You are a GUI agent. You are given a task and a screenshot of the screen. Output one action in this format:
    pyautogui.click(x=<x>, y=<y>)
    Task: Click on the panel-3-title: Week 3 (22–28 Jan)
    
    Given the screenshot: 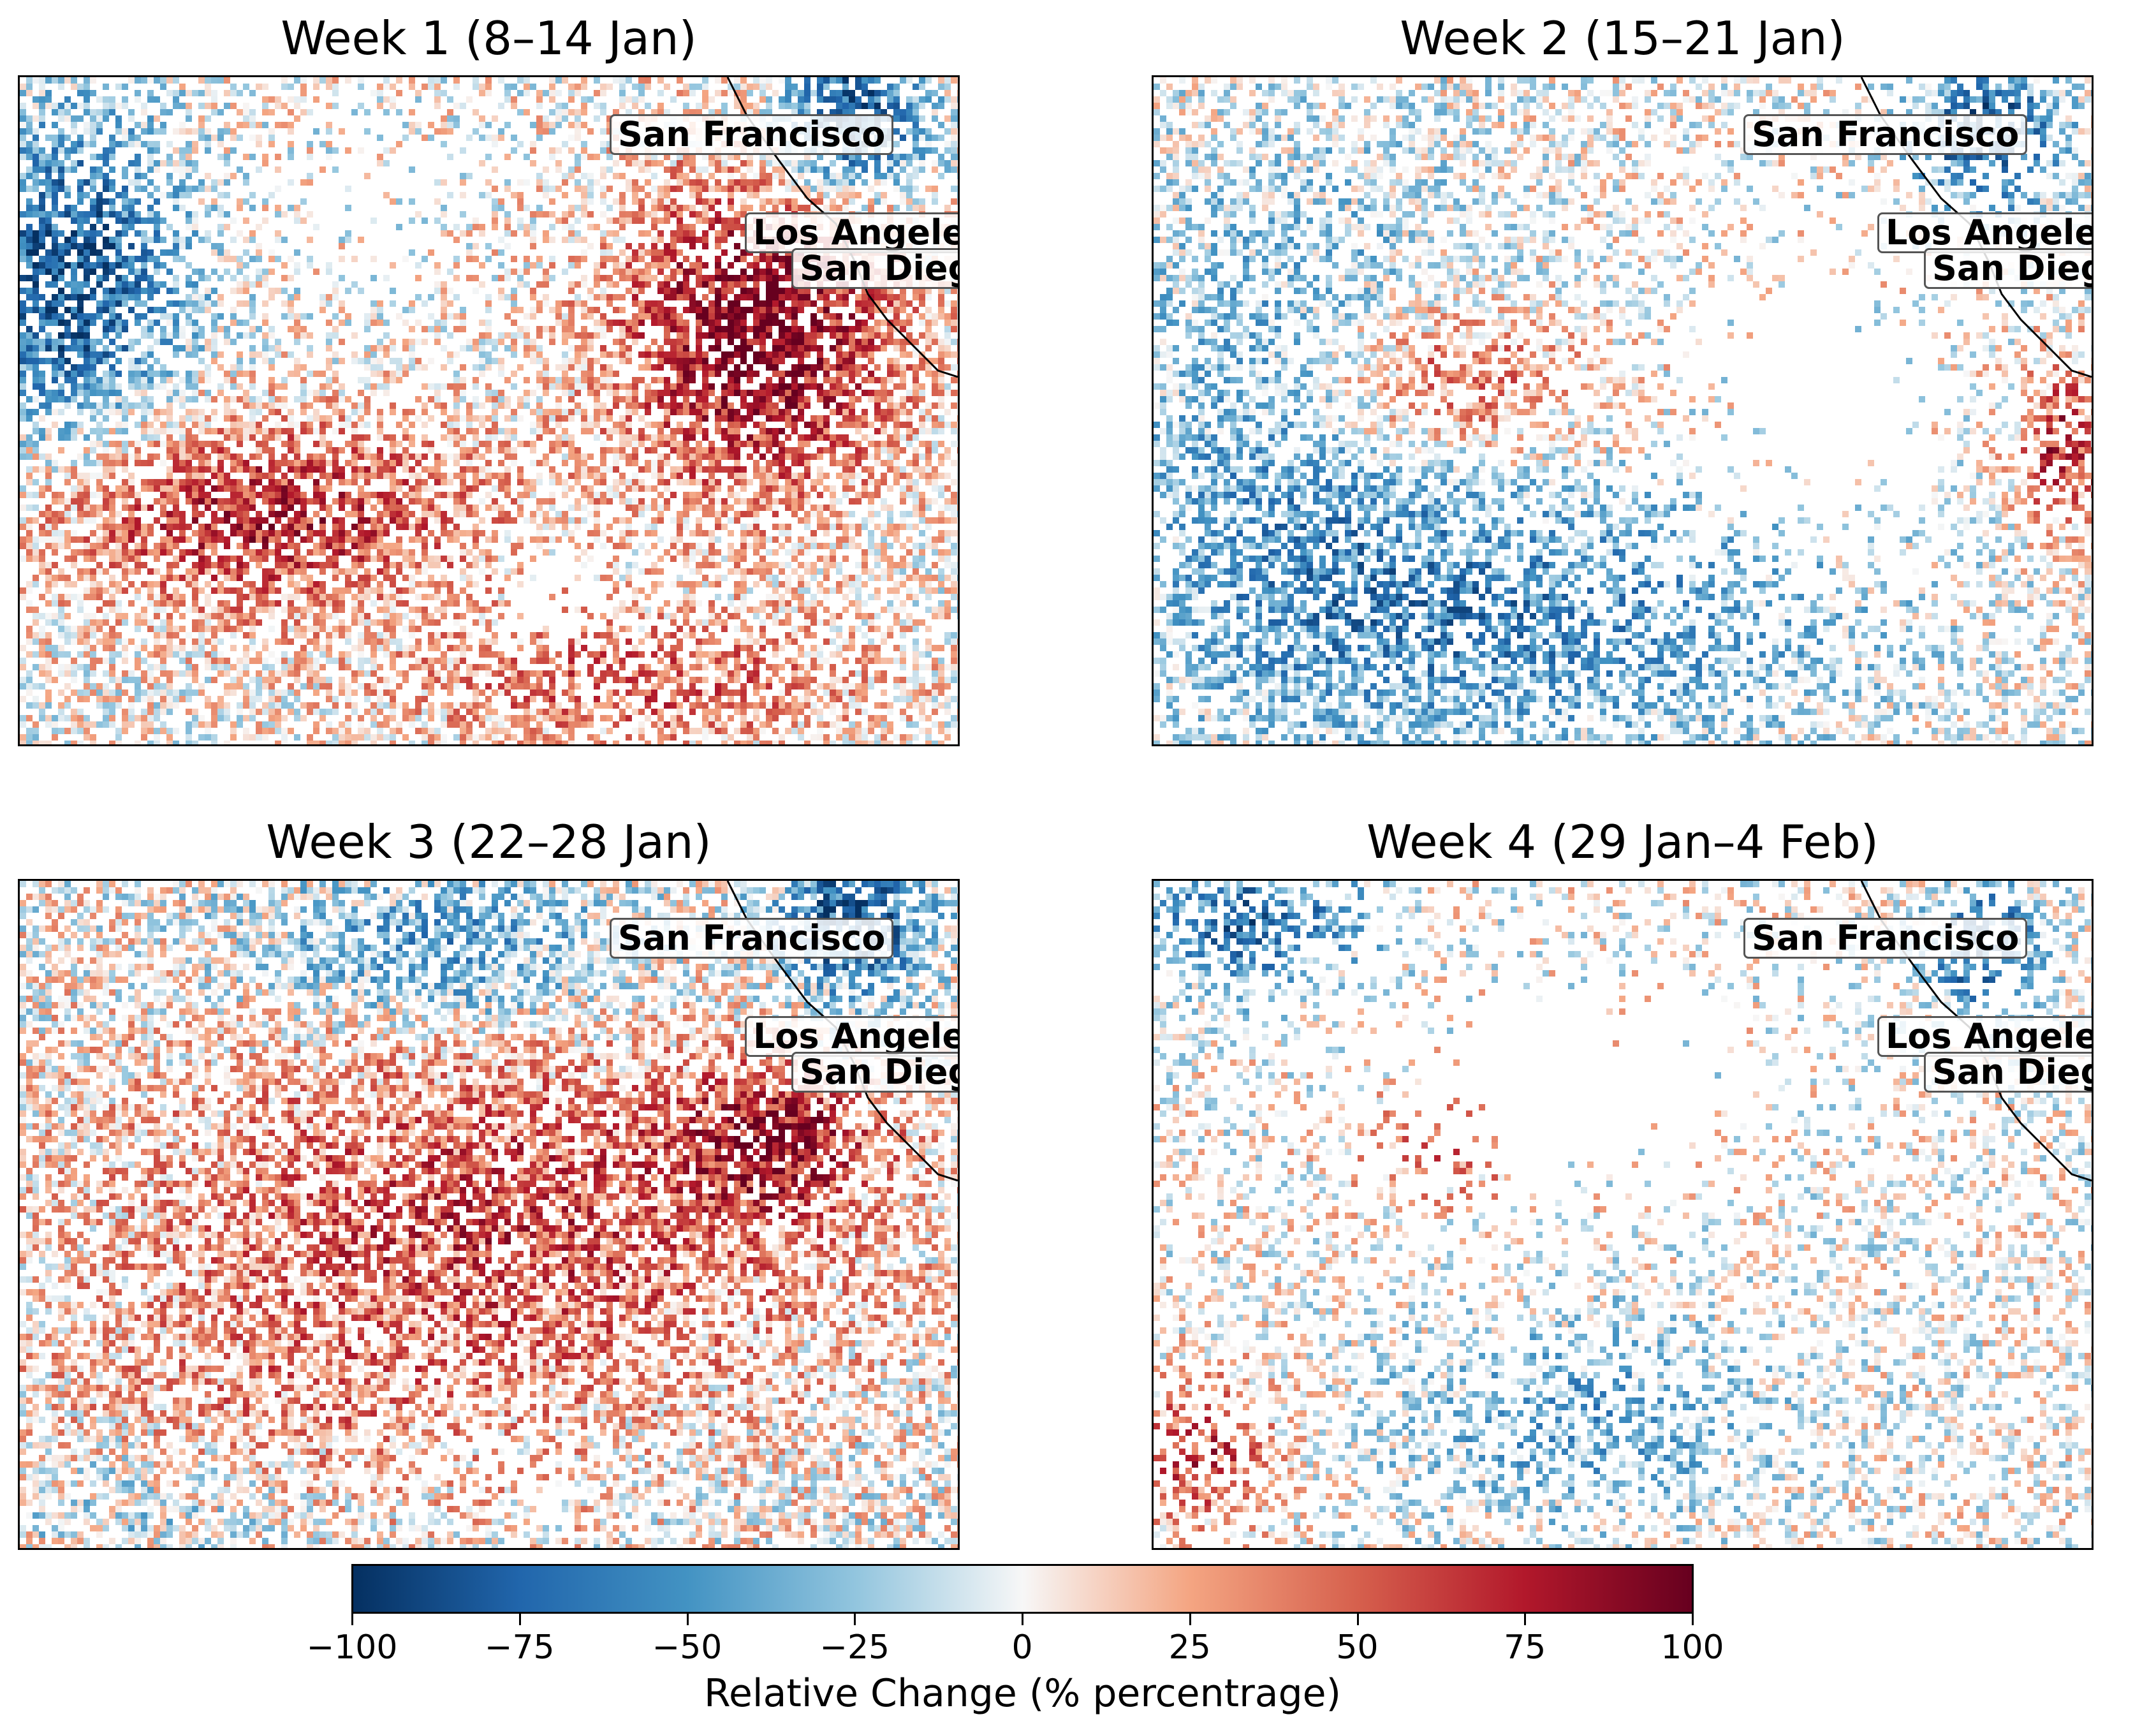 What is the action you would take?
    pyautogui.click(x=489, y=842)
    